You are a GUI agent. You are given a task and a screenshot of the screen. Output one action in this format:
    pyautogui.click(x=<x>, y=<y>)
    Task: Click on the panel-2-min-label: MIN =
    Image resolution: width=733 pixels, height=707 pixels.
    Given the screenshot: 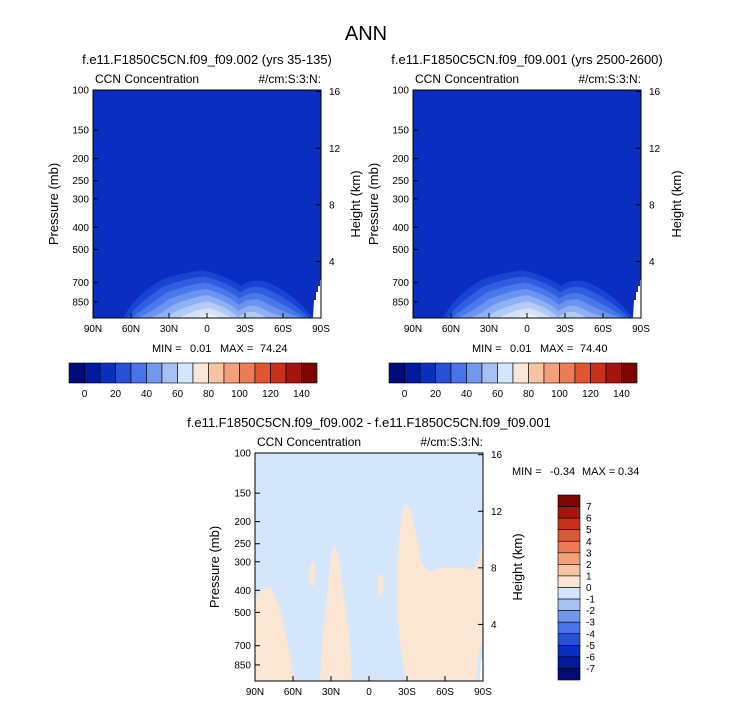 What is the action you would take?
    pyautogui.click(x=487, y=349)
    